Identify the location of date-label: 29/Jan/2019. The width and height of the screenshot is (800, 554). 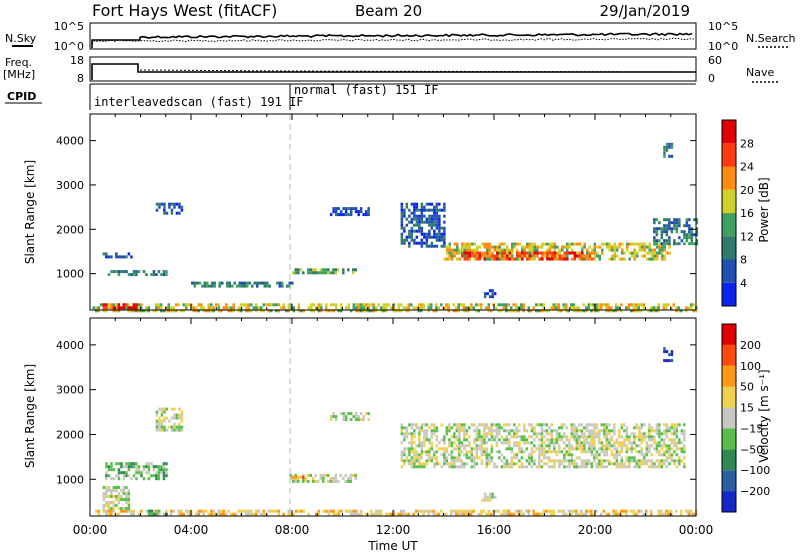
(645, 11).